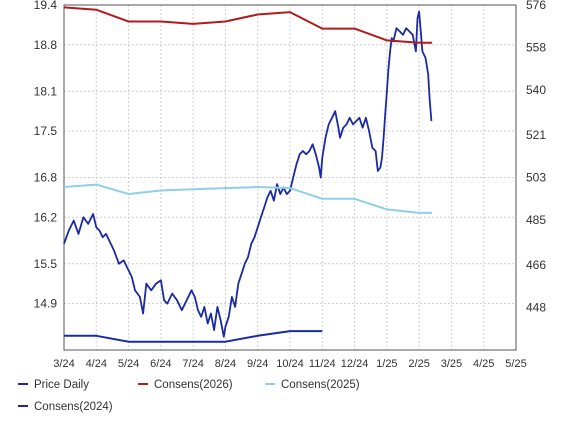 The width and height of the screenshot is (579, 426). What do you see at coordinates (193, 385) in the screenshot?
I see `legend-label-consens-2026: Consens(2026)` at bounding box center [193, 385].